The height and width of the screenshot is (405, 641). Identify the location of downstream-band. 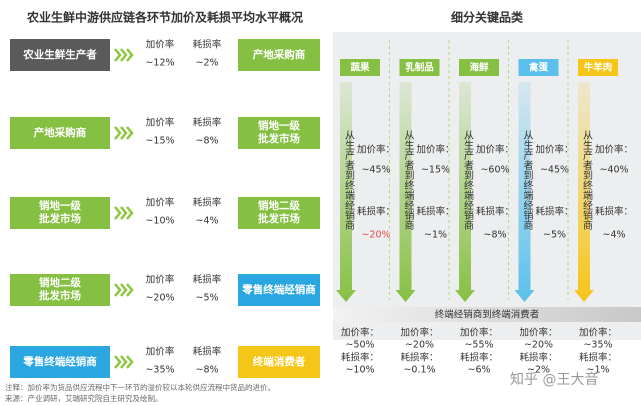
(487, 314).